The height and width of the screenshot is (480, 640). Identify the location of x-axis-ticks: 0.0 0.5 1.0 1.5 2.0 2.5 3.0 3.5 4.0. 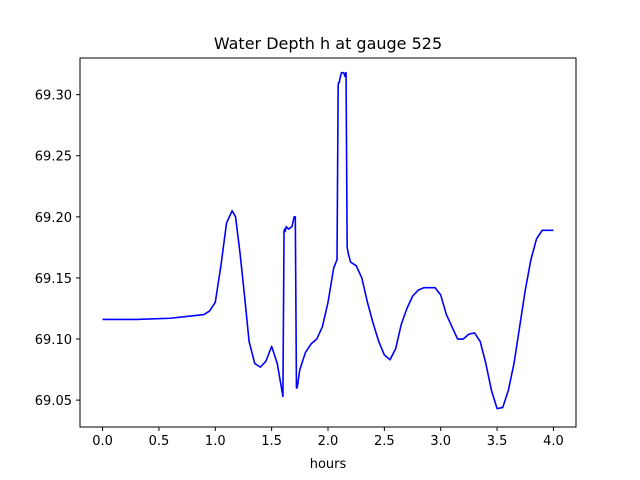
(328, 438).